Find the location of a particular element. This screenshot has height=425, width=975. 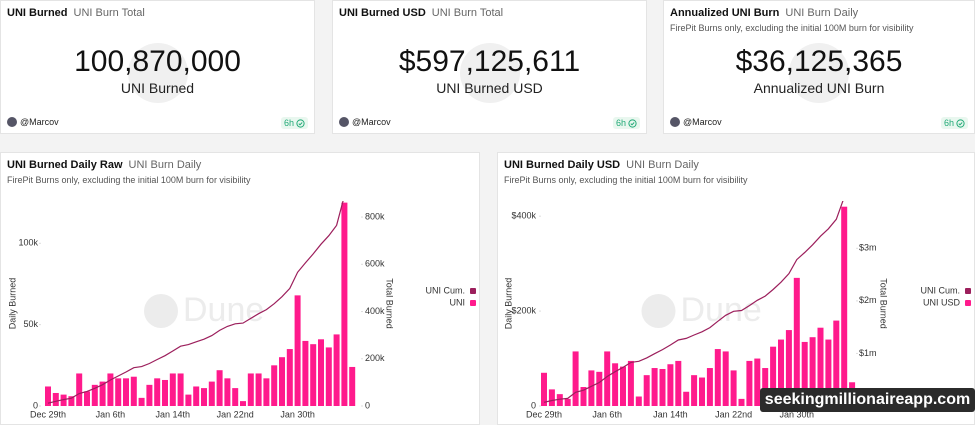

y2-tick-label: 200k is located at coordinates (375, 358).